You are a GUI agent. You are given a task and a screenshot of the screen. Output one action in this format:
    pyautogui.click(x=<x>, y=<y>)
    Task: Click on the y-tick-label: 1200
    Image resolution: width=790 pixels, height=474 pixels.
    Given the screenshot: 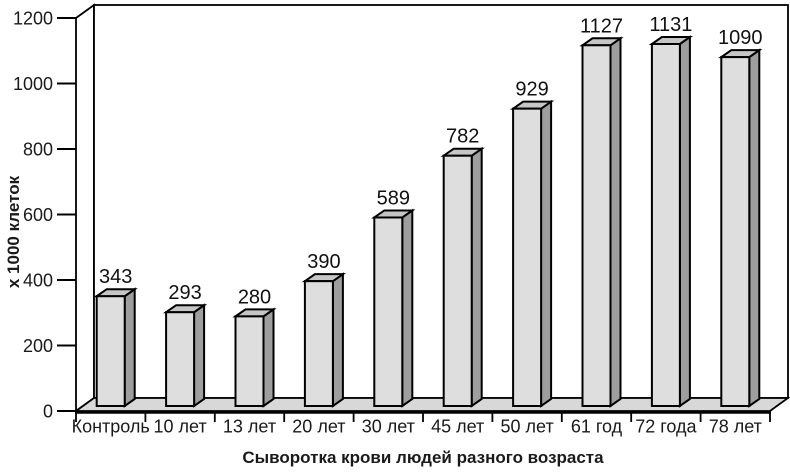 What is the action you would take?
    pyautogui.click(x=33, y=19)
    